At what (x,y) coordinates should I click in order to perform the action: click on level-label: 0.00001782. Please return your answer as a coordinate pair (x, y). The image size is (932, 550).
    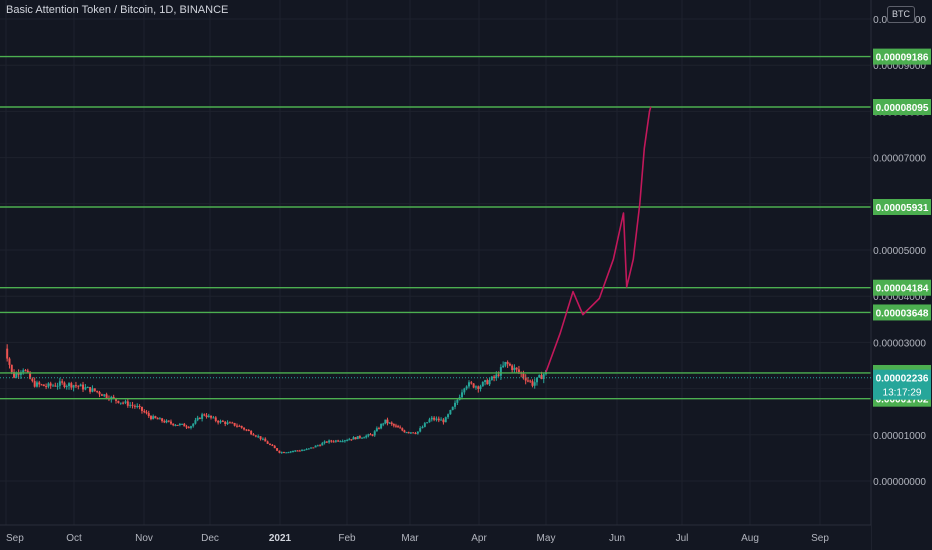
    Looking at the image, I should click on (902, 400).